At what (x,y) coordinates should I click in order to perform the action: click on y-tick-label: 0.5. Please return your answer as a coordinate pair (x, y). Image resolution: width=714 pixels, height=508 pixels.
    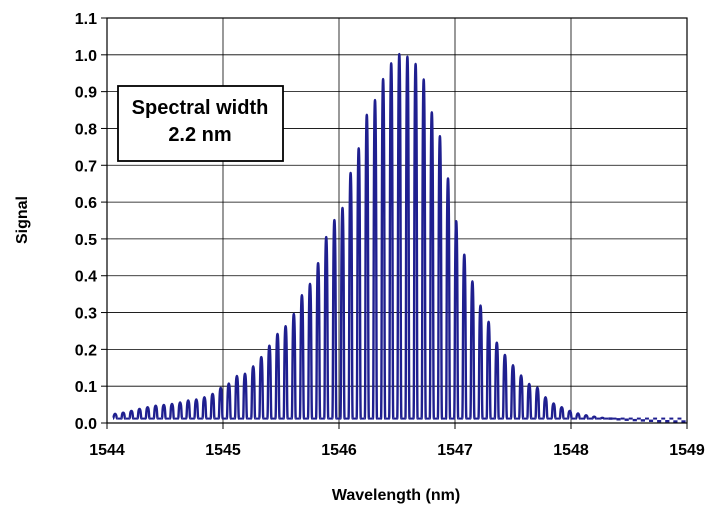
    Looking at the image, I should click on (86, 240).